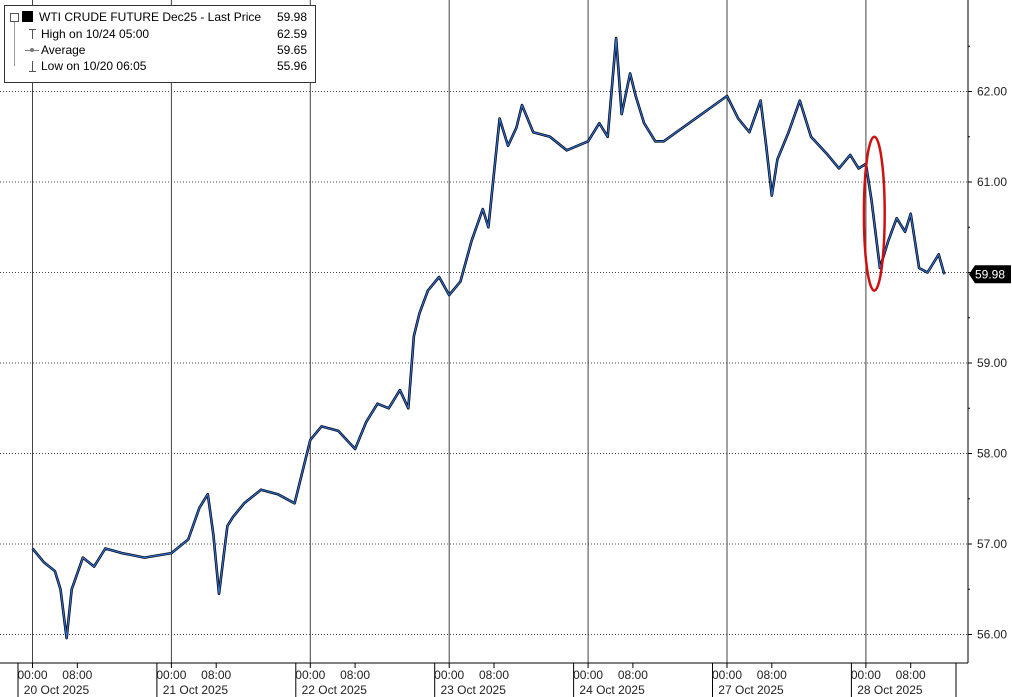 The width and height of the screenshot is (1012, 697). I want to click on legend-high-label: High on 10/24 05:00, so click(95, 34).